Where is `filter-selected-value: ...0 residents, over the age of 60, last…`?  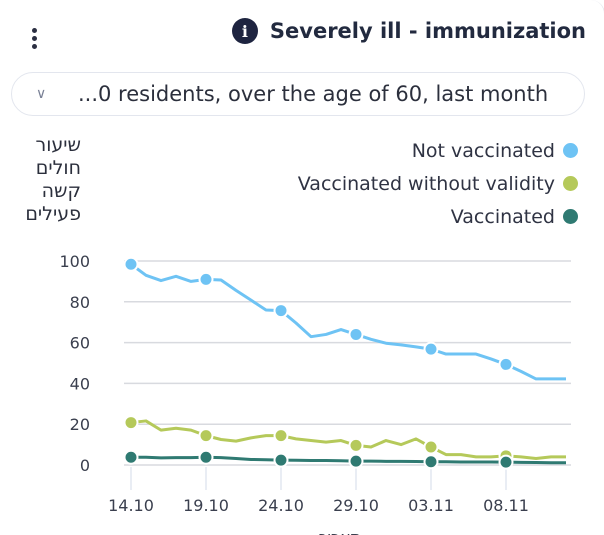
filter-selected-value: ...0 residents, over the age of 60, last… is located at coordinates (313, 94).